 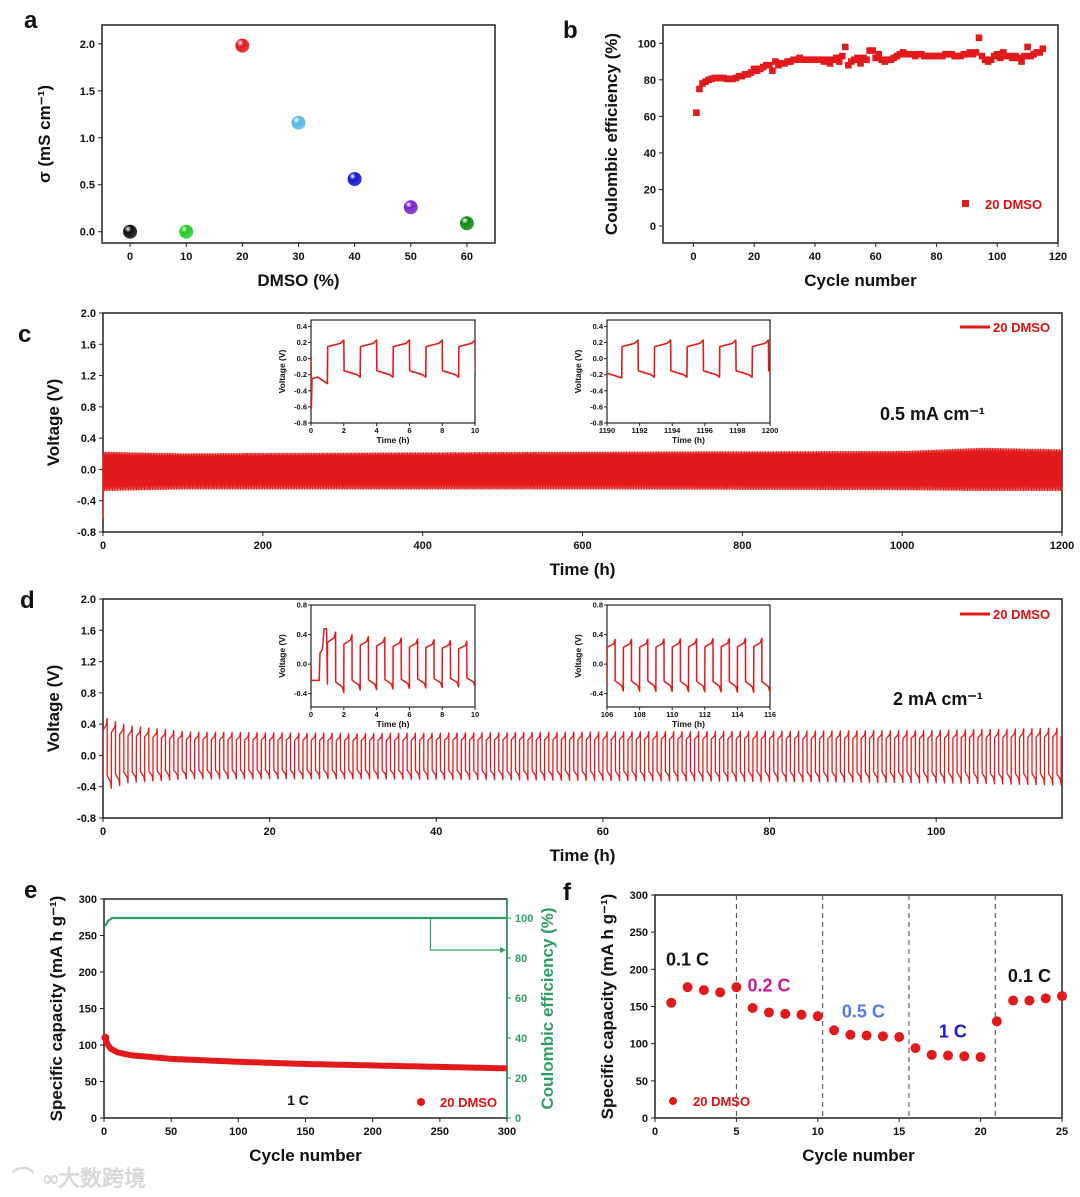 I want to click on x-tick-label-e: 0, so click(x=104, y=1132).